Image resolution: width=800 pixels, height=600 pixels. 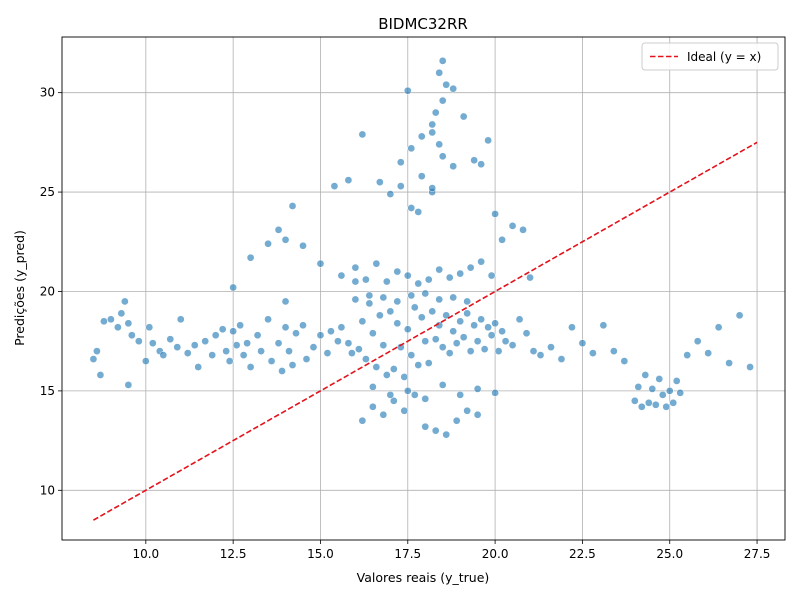 What do you see at coordinates (407, 554) in the screenshot?
I see `x-tick-label: 17.5` at bounding box center [407, 554].